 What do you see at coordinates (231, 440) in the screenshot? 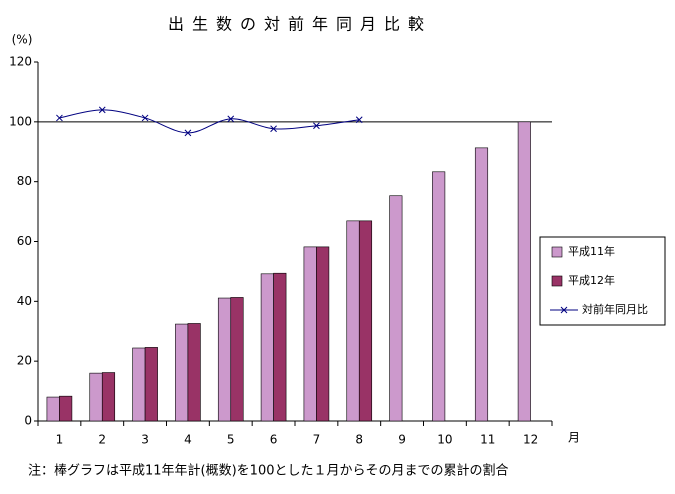
I see `x-tick-label: 5` at bounding box center [231, 440].